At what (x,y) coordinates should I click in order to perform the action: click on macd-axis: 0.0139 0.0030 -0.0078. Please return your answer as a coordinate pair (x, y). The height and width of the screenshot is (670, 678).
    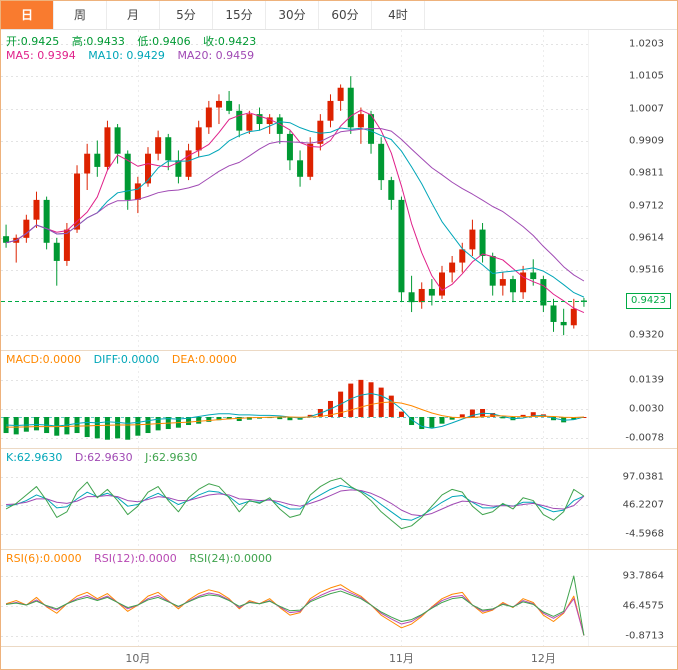
    Looking at the image, I should click on (632, 399).